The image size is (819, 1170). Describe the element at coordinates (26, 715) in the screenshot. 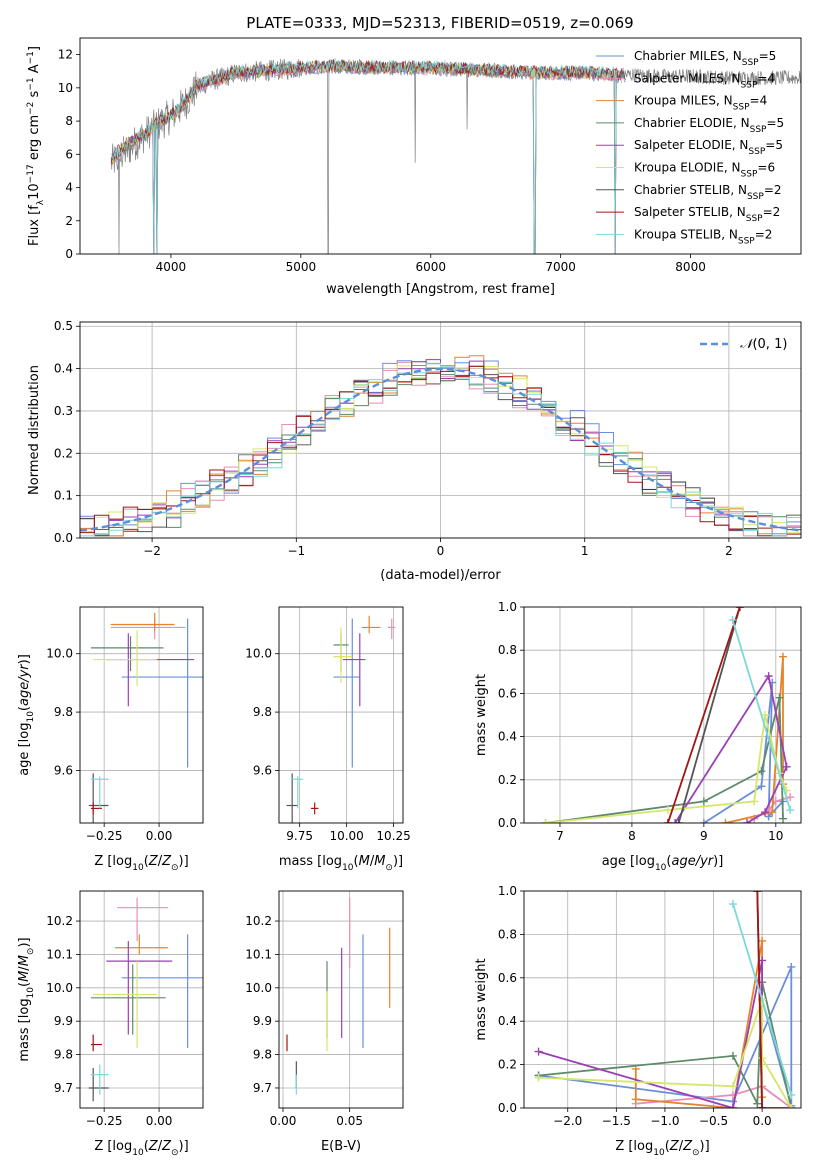

I see `age_vs_Z-y-label: age [log10(age/yr)]` at that location.